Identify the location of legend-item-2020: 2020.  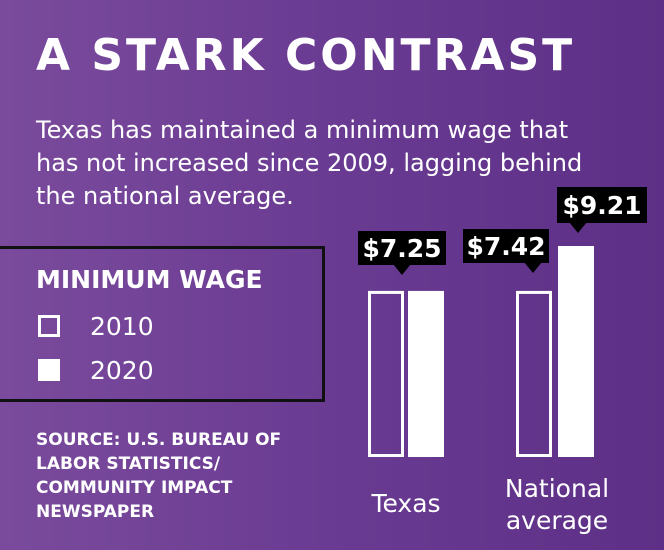
(96, 370).